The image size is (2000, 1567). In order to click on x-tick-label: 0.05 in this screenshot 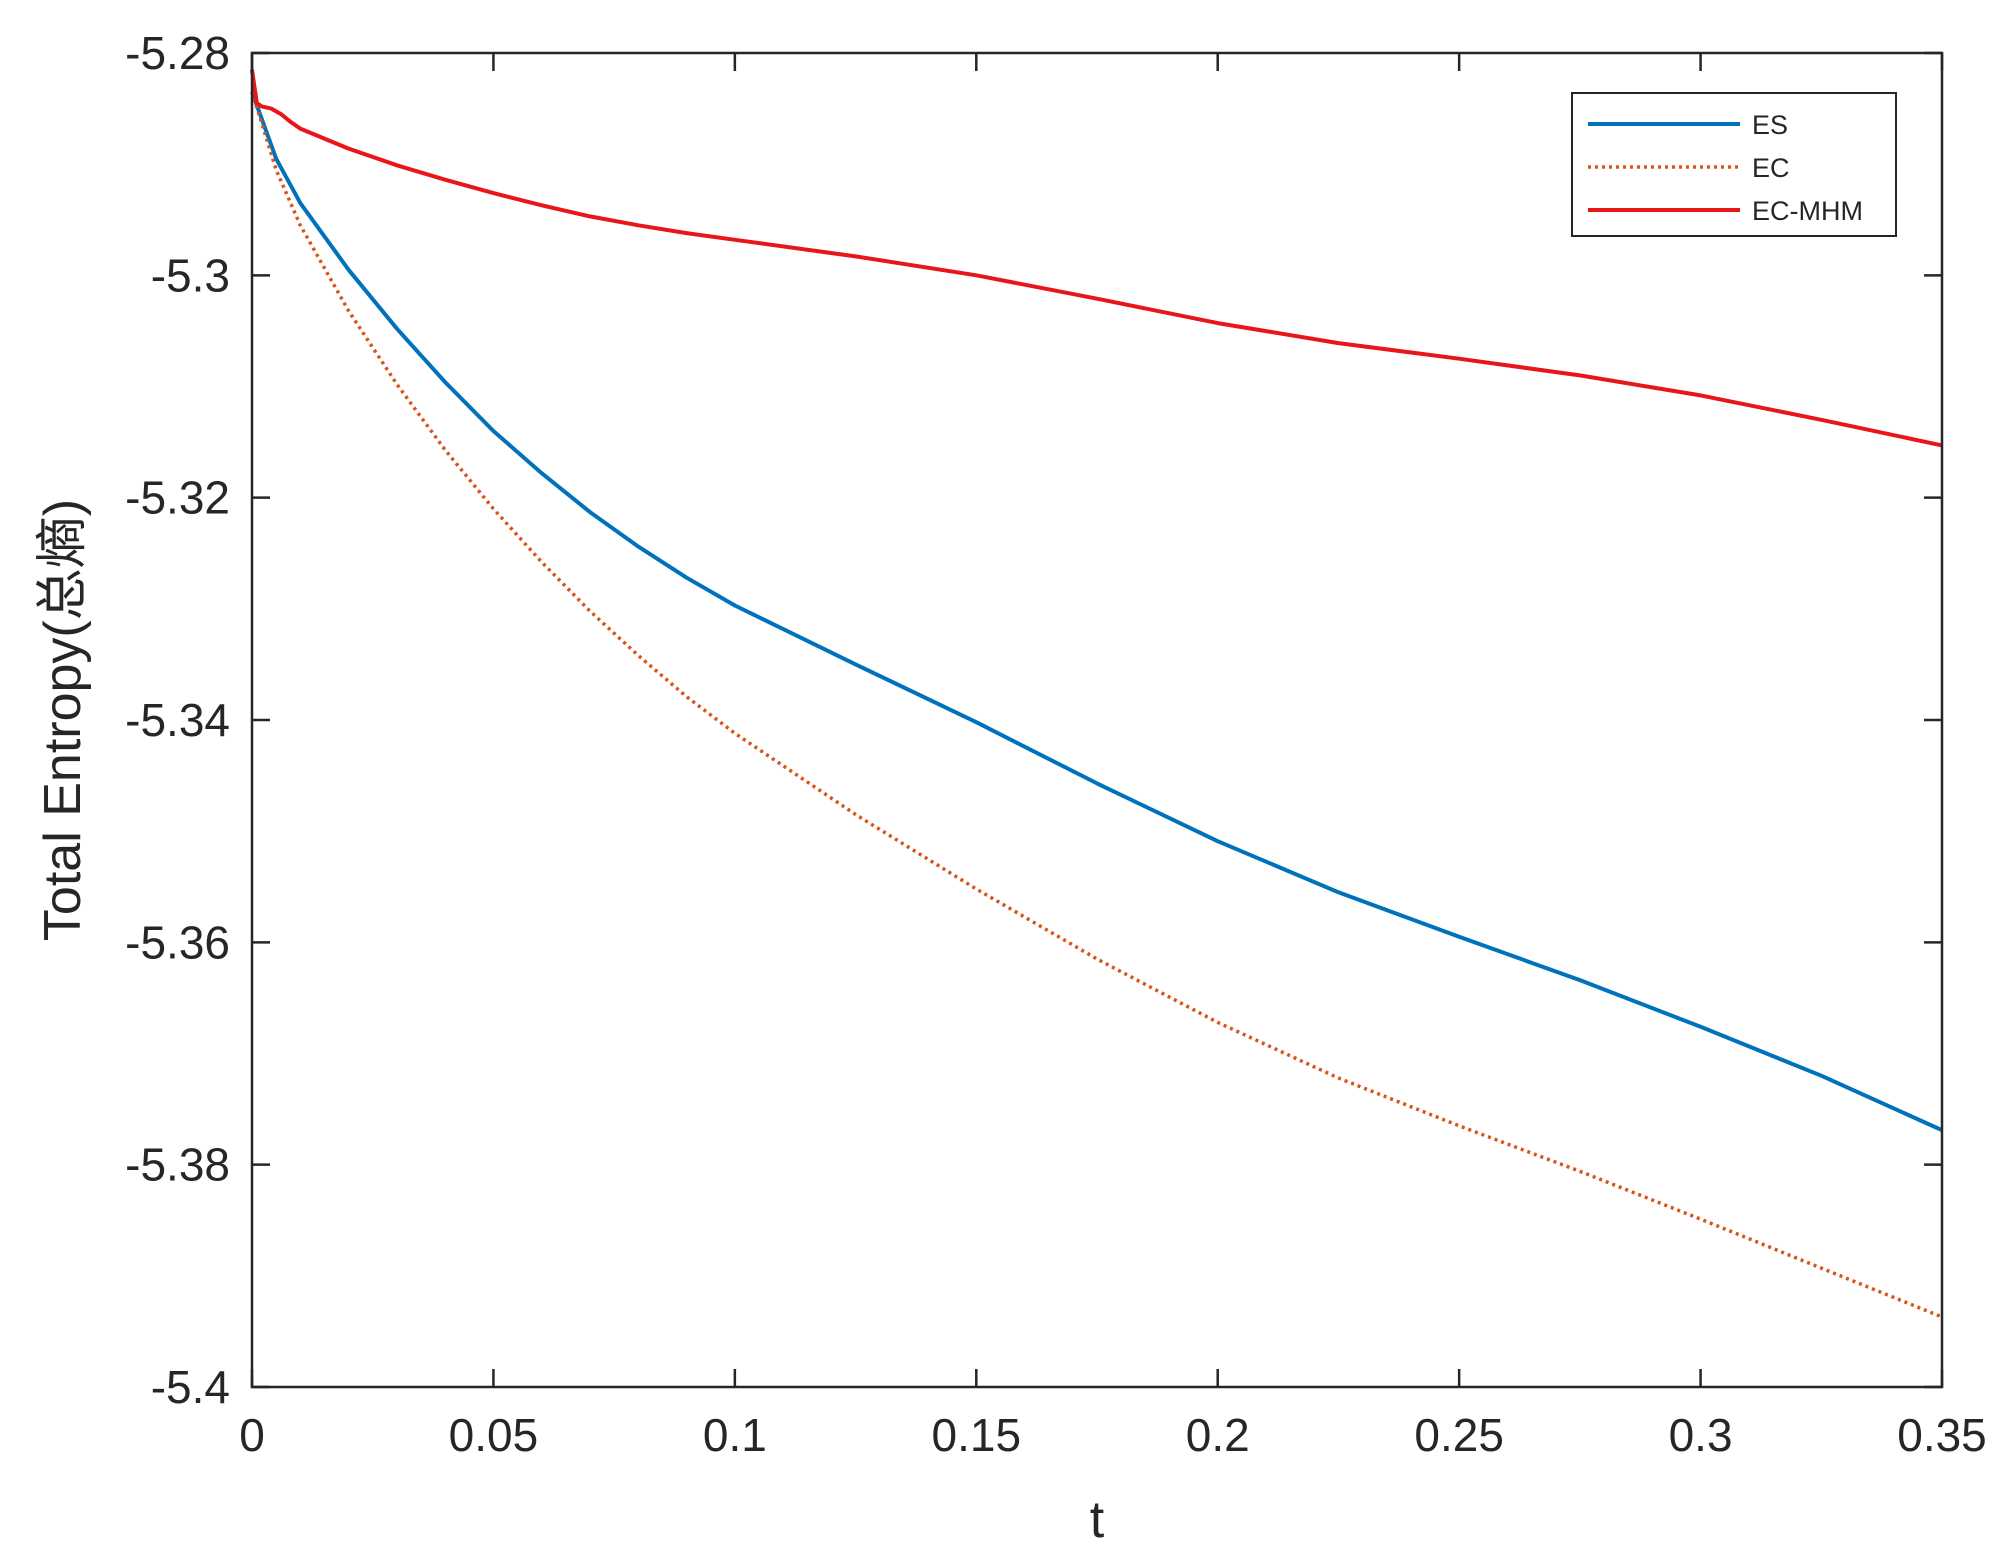, I will do `click(494, 1435)`.